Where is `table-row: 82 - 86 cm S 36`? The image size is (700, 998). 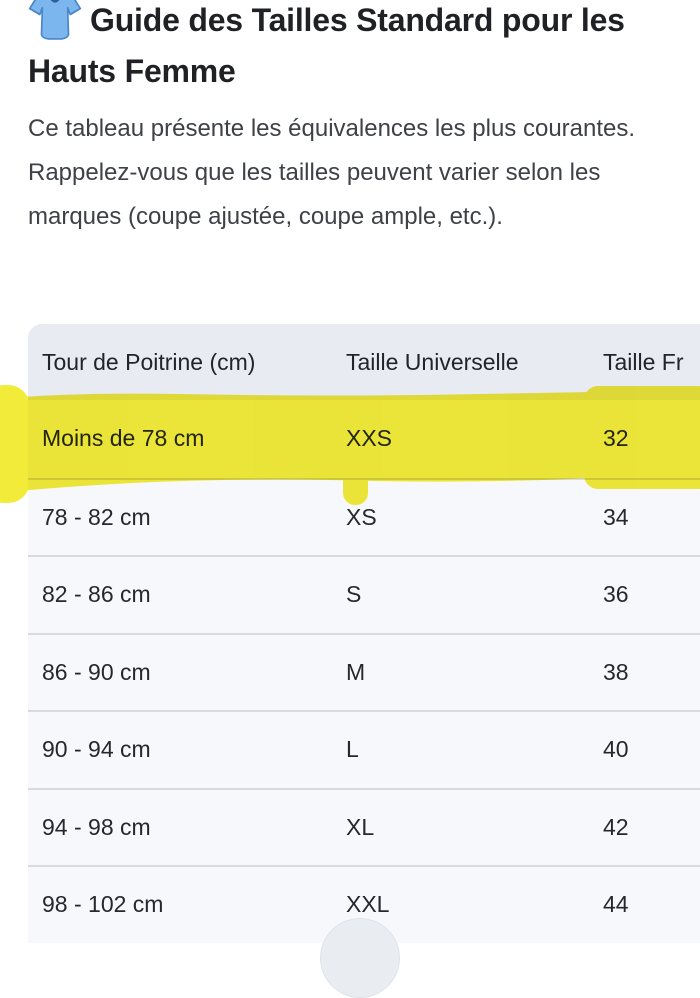
table-row: 82 - 86 cm S 36 is located at coordinates (364, 594).